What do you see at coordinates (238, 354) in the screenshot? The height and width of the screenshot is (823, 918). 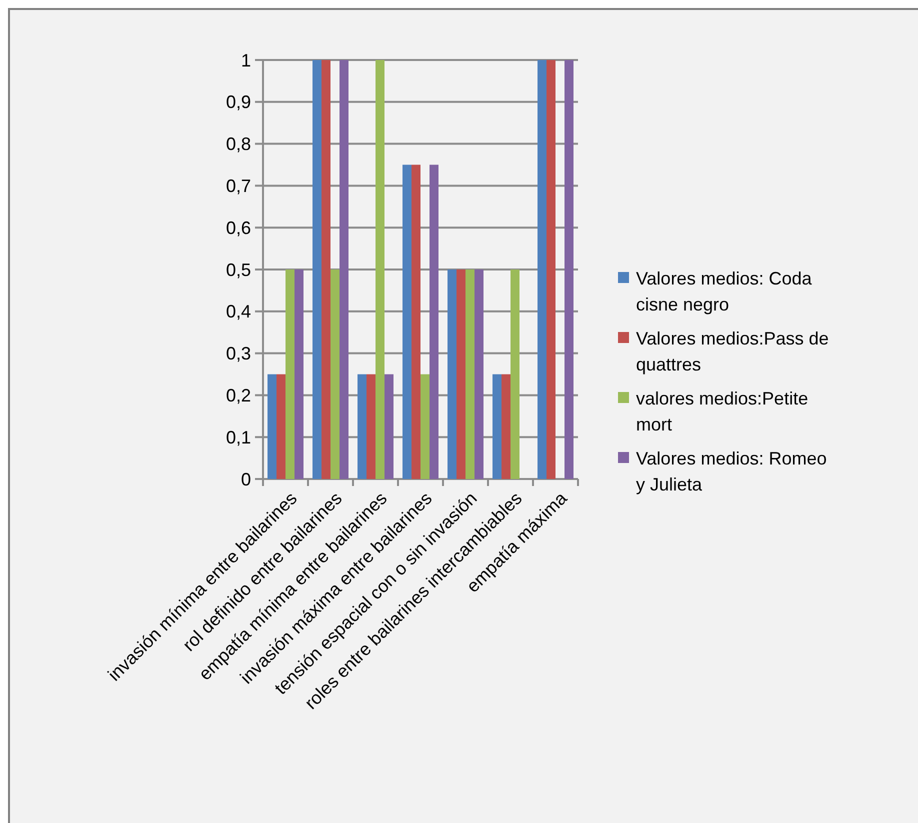 I see `y-tick-label: 0,3` at bounding box center [238, 354].